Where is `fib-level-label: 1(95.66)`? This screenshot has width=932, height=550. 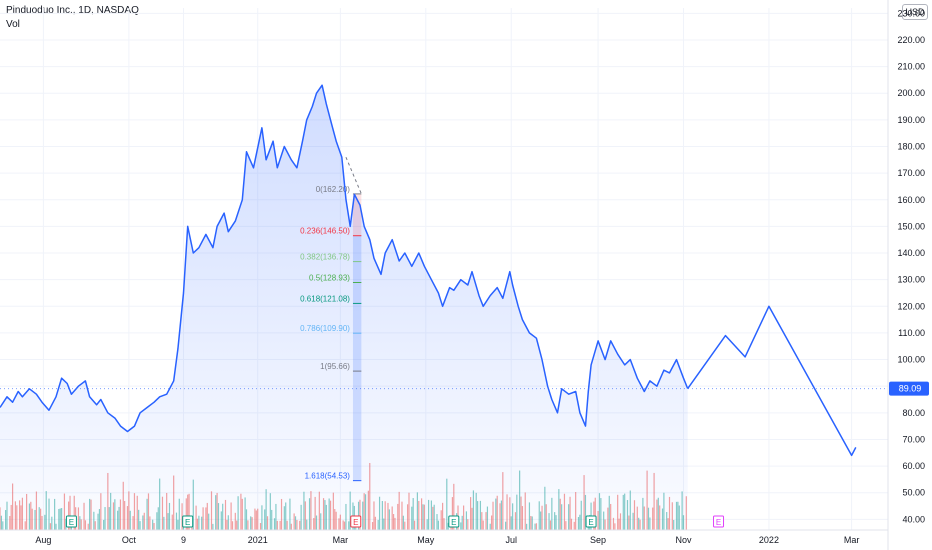
fib-level-label: 1(95.66) is located at coordinates (335, 366).